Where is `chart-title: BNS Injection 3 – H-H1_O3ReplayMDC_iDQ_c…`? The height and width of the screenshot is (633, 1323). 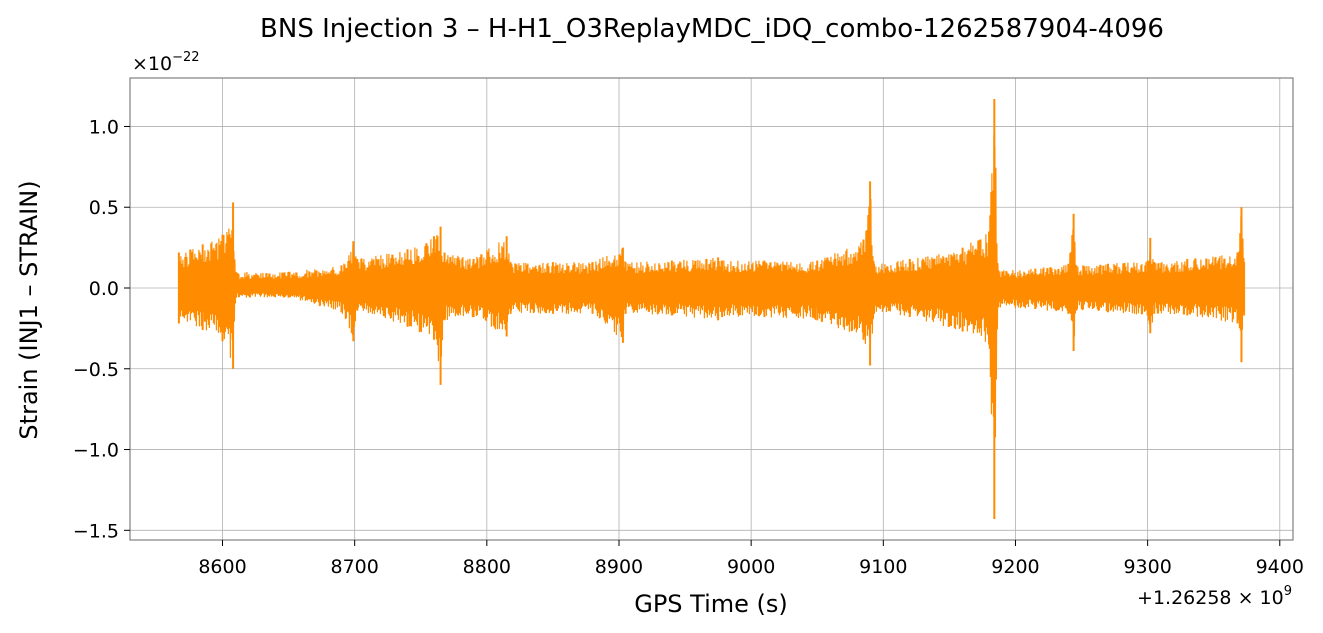 chart-title: BNS Injection 3 – H-H1_O3ReplayMDC_iDQ_c… is located at coordinates (712, 29).